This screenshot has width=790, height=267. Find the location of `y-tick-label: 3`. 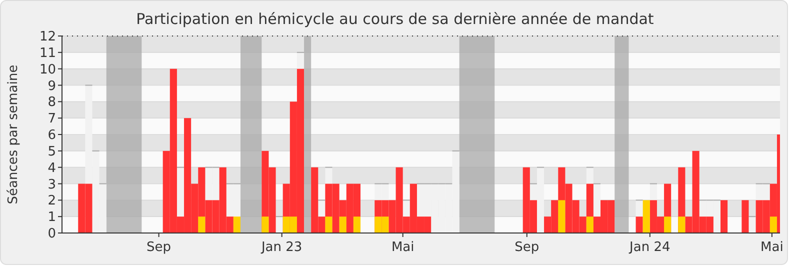

y-tick-label: 3 is located at coordinates (52, 184).